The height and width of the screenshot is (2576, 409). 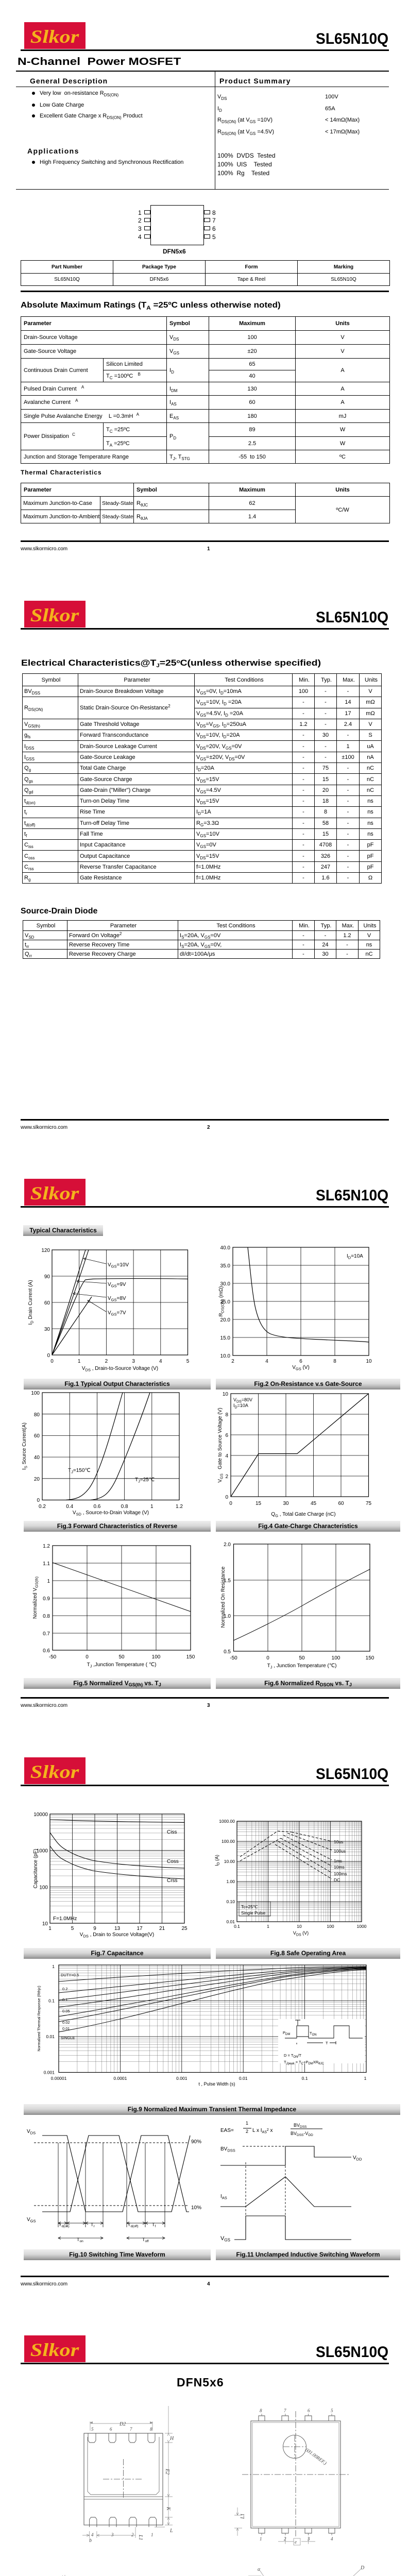 What do you see at coordinates (227, 1545) in the screenshot?
I see `svg-text: 2.0` at bounding box center [227, 1545].